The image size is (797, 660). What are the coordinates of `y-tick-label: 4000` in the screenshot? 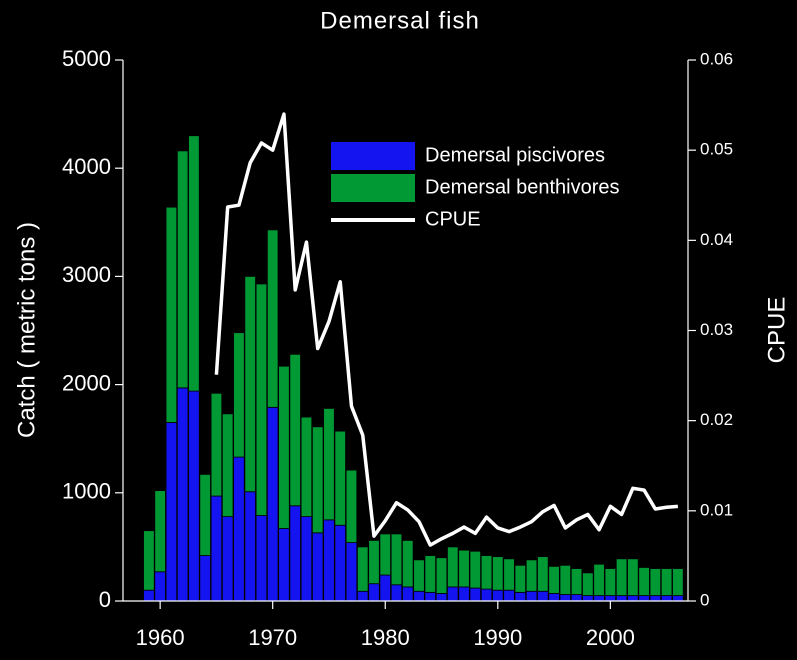 It's located at (86, 166).